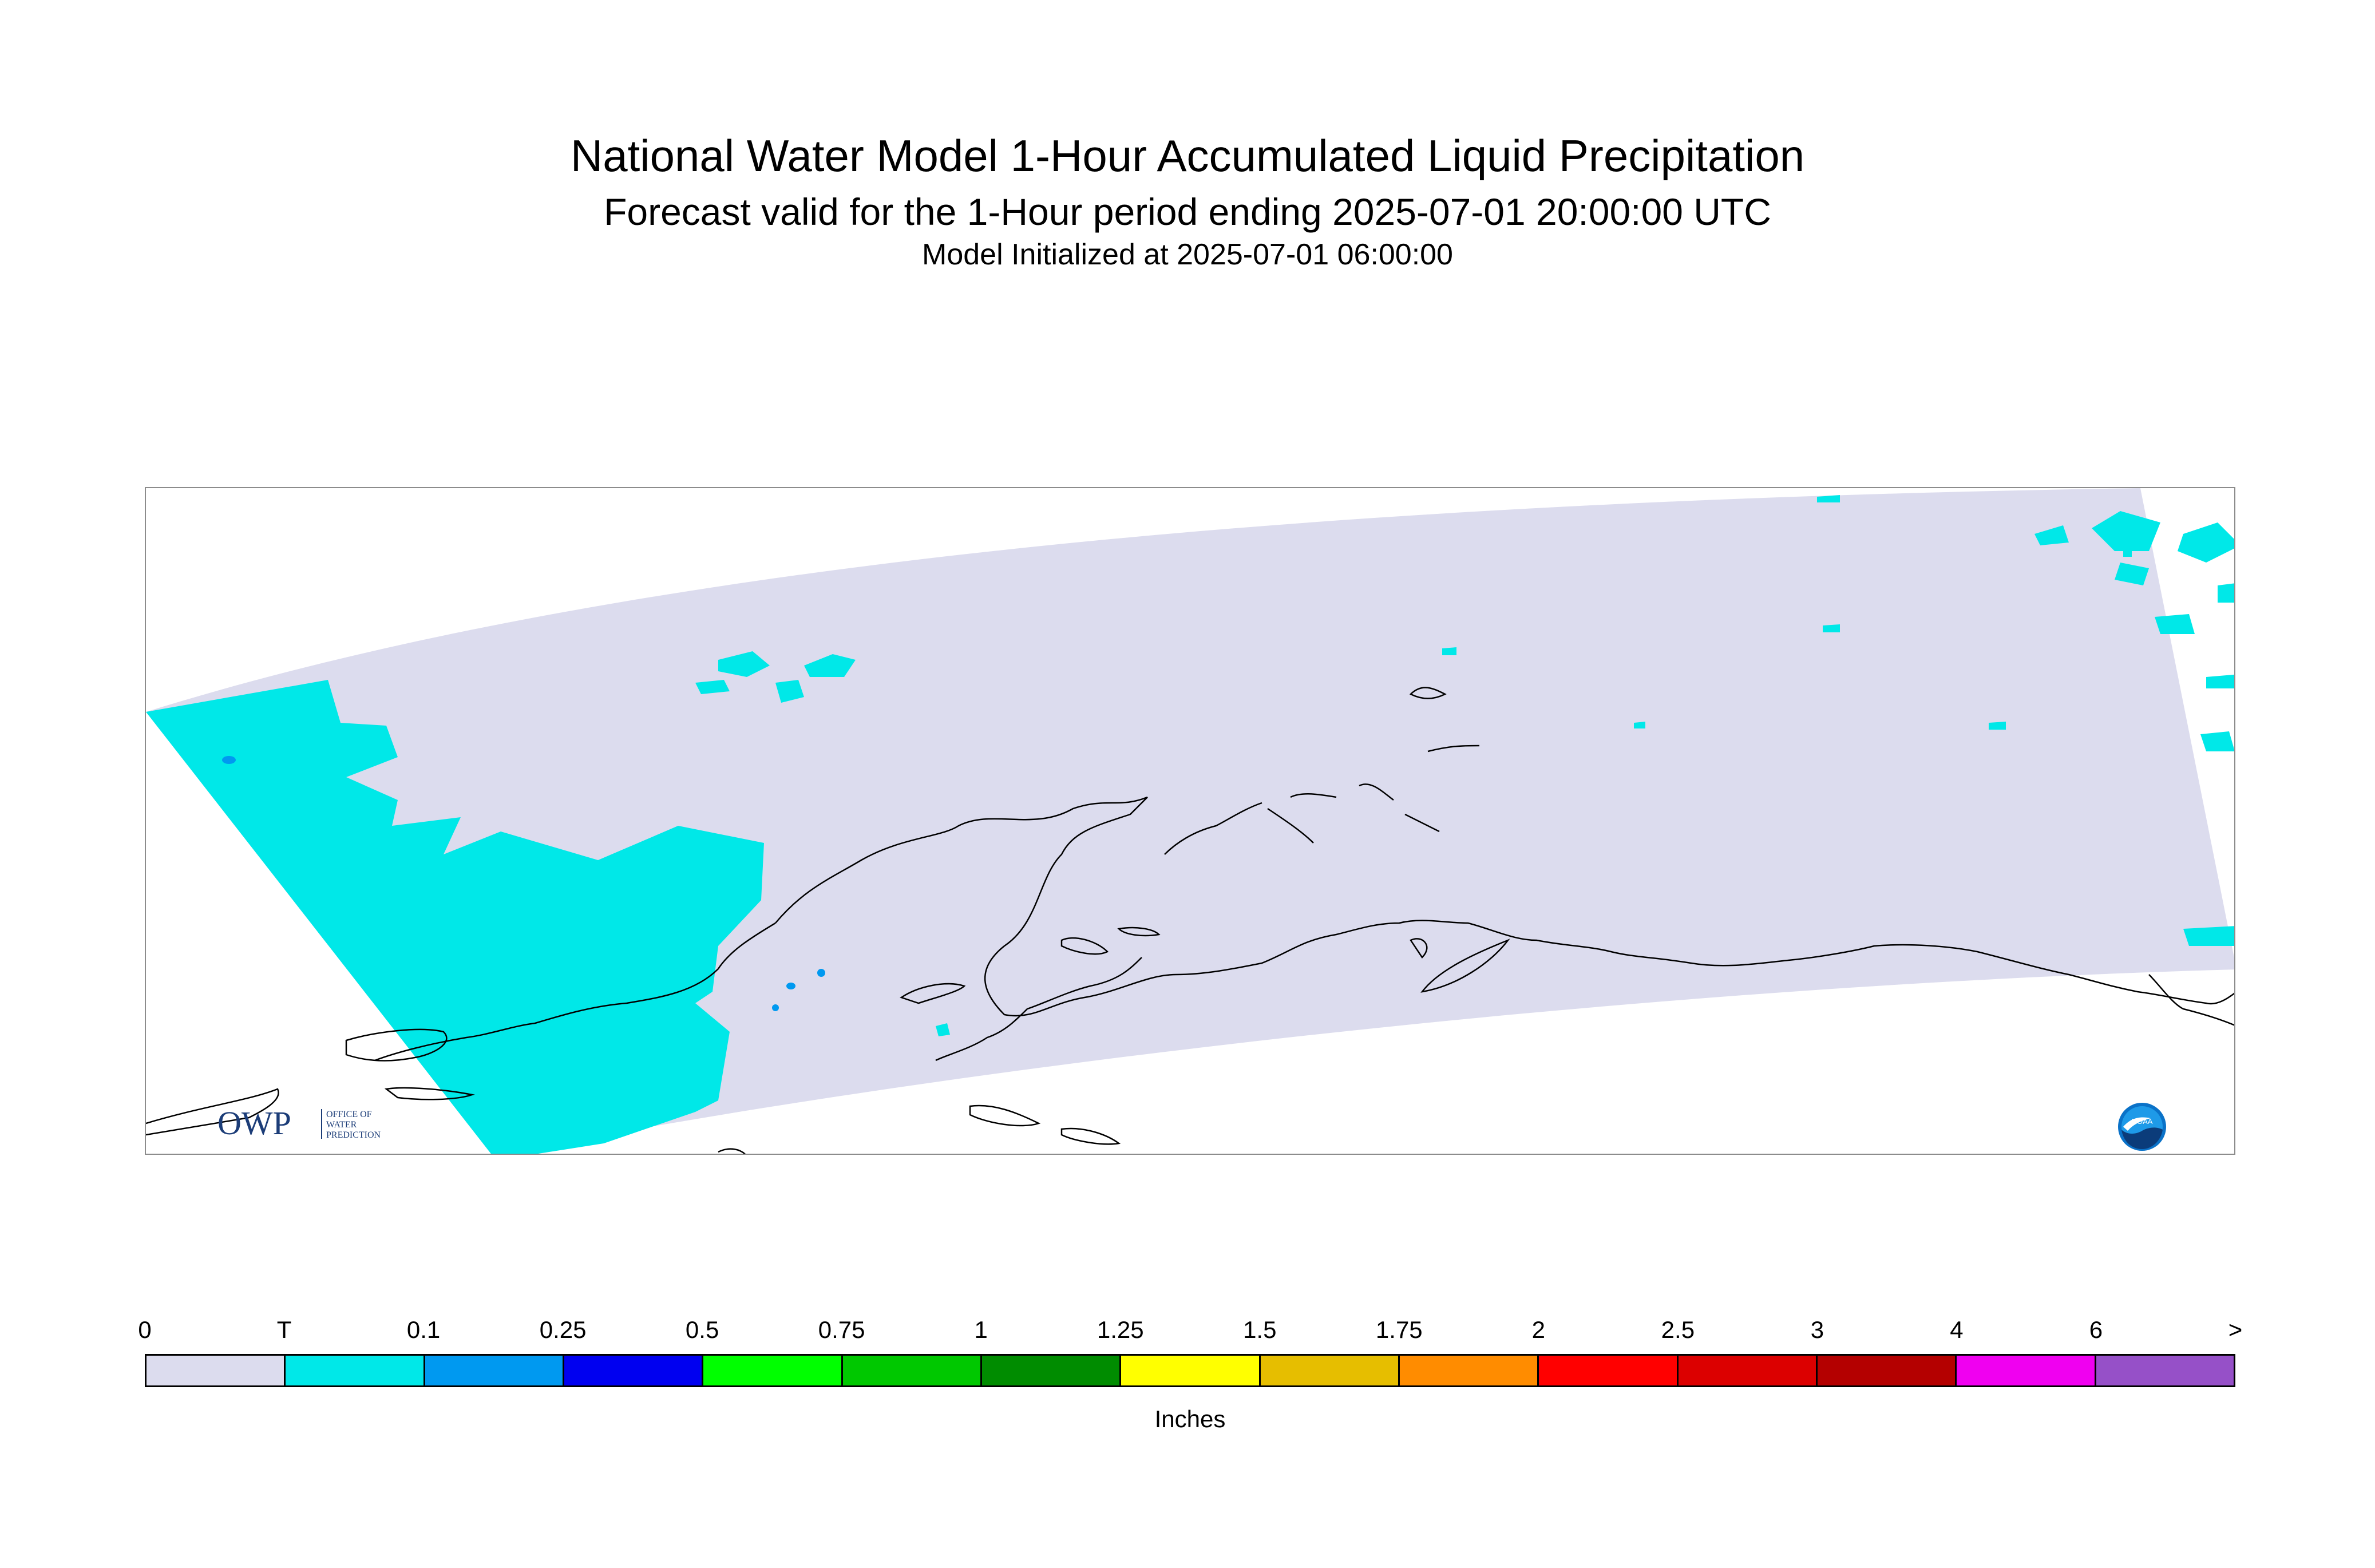  What do you see at coordinates (1190, 1333) in the screenshot?
I see `legend-tick-labels: 0 T 0.1 0.25 0.5 0.75 1 1.25 1.5 1.75 2 2.5 3 4 6 >` at bounding box center [1190, 1333].